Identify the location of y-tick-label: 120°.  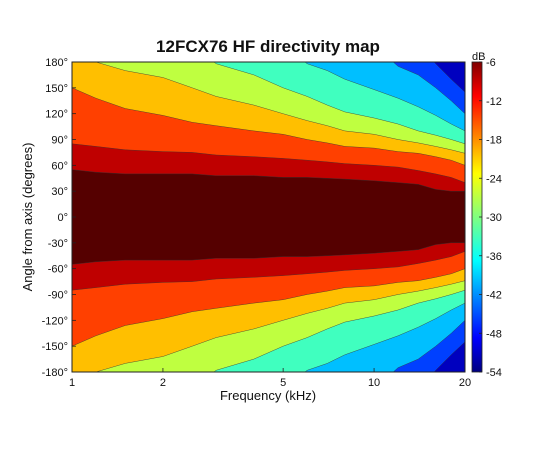
(56, 115).